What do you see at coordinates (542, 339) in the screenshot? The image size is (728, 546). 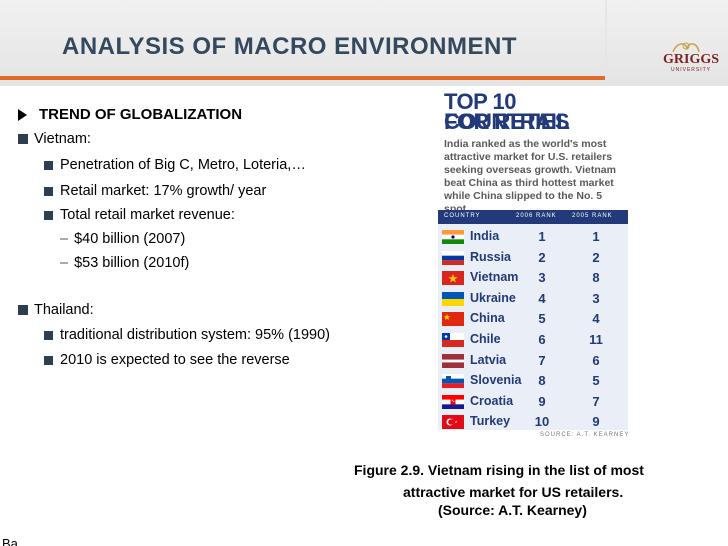 I see `rank-2006: 6` at bounding box center [542, 339].